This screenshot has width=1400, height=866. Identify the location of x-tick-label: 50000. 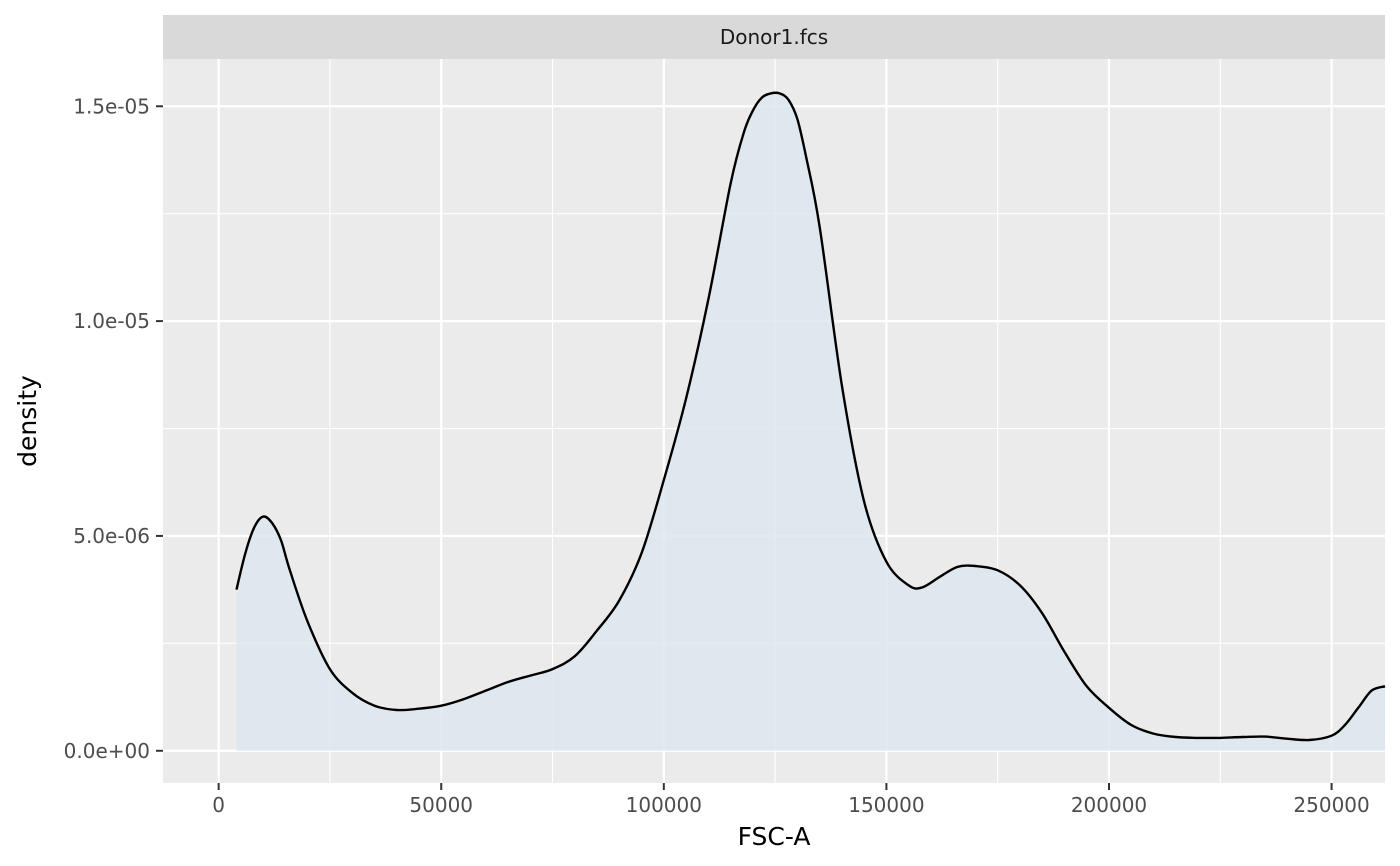
(441, 805).